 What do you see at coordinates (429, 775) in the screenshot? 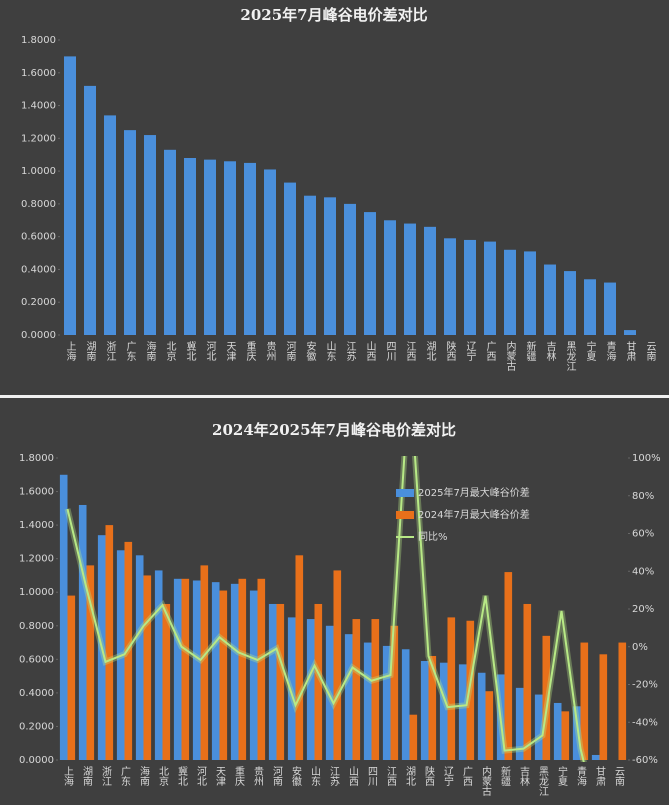
I see `x-tick-label: 陕西` at bounding box center [429, 775].